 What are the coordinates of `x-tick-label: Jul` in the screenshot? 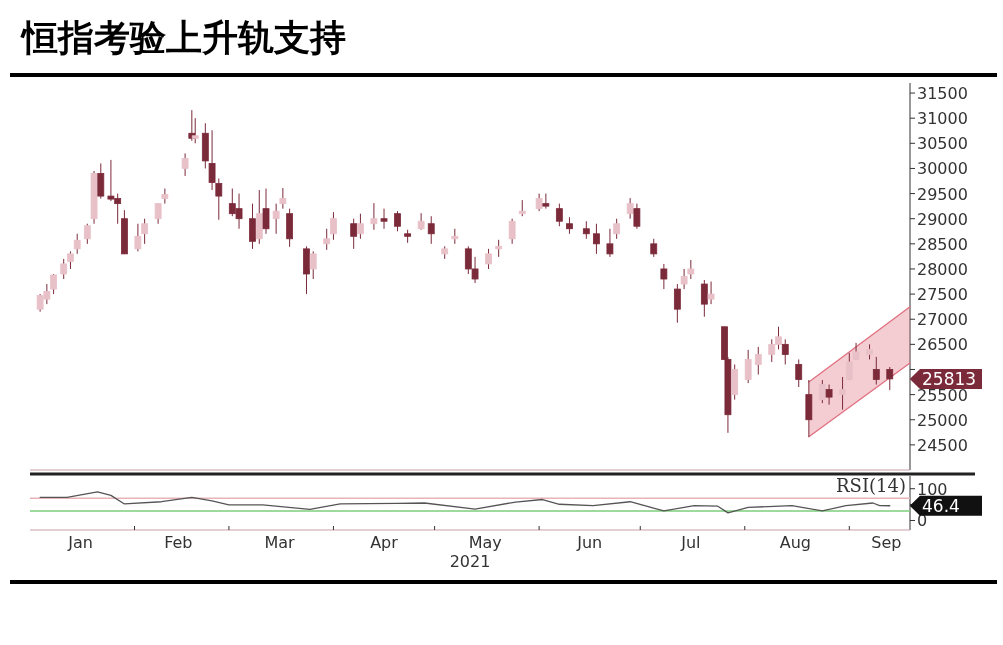 It's located at (690, 542).